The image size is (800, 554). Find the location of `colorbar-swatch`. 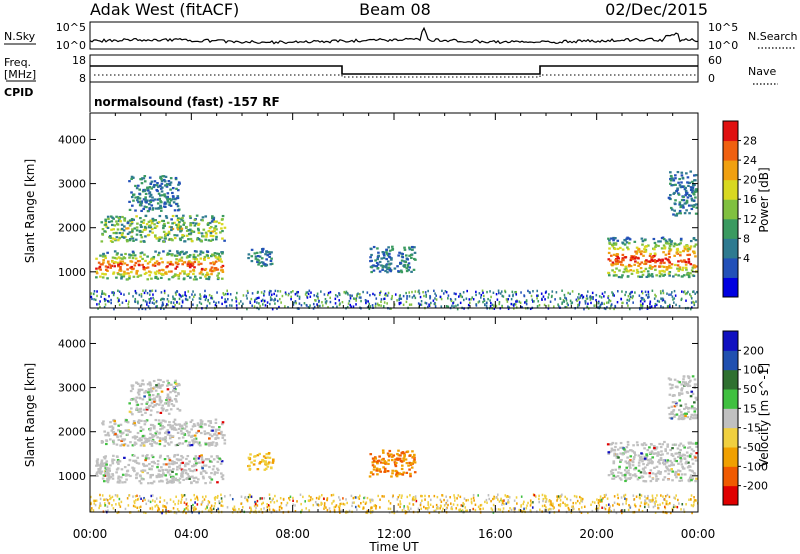

colorbar-swatch is located at coordinates (730, 209).